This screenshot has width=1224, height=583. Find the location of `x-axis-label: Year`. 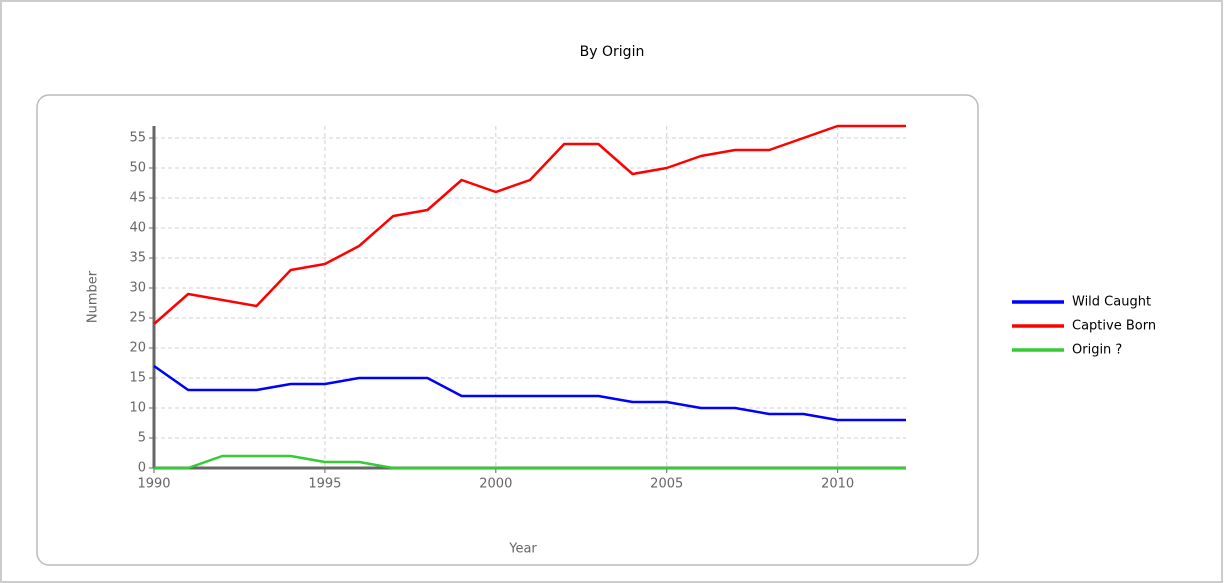

x-axis-label: Year is located at coordinates (522, 549).